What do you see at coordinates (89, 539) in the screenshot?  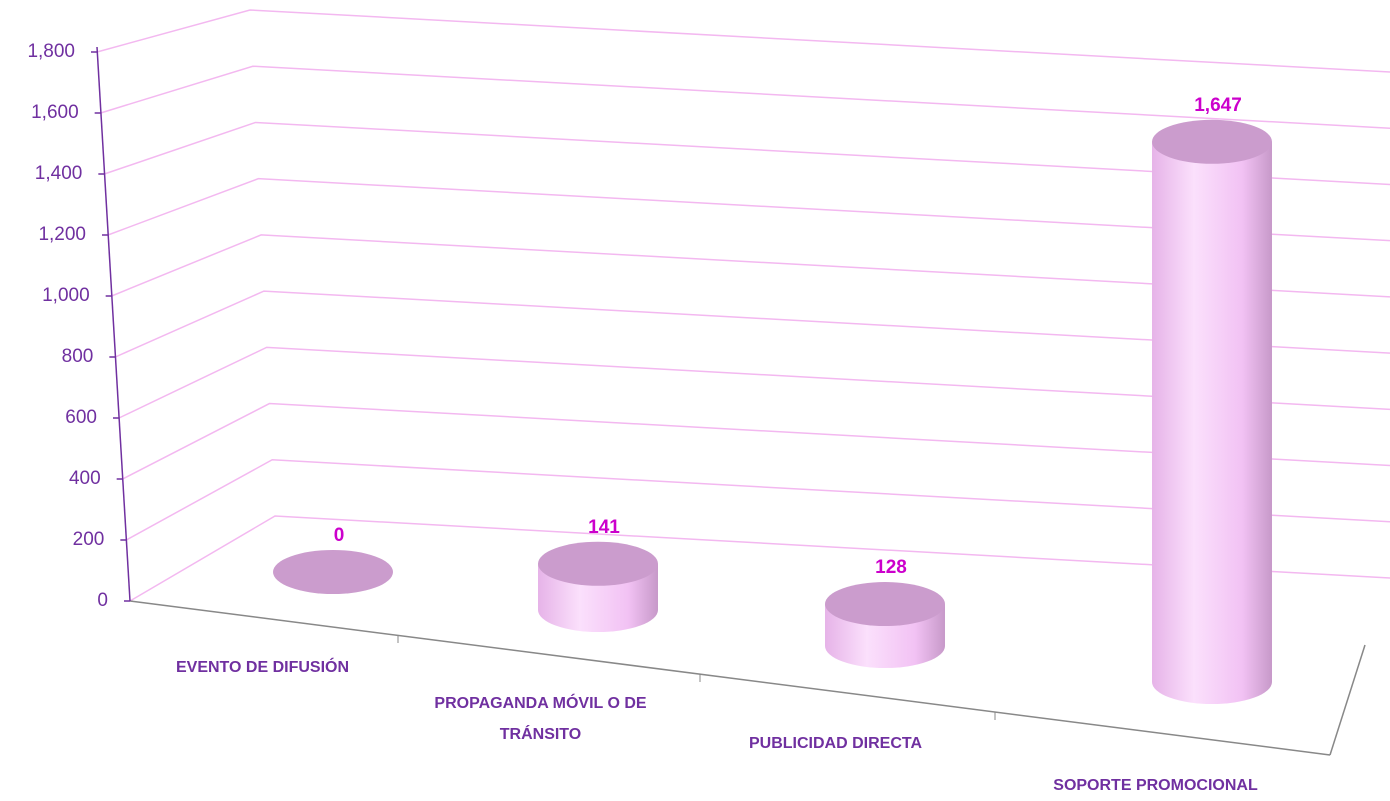 I see `y-tick-label: 200` at bounding box center [89, 539].